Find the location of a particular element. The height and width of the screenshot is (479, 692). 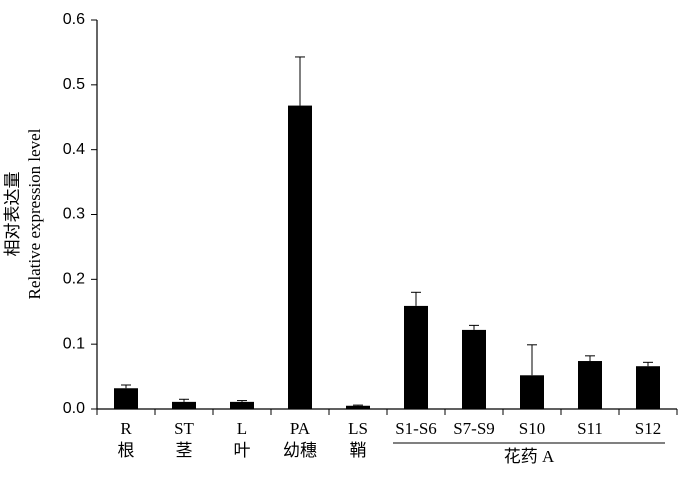

y-tick-label: 0.5 is located at coordinates (74, 84).